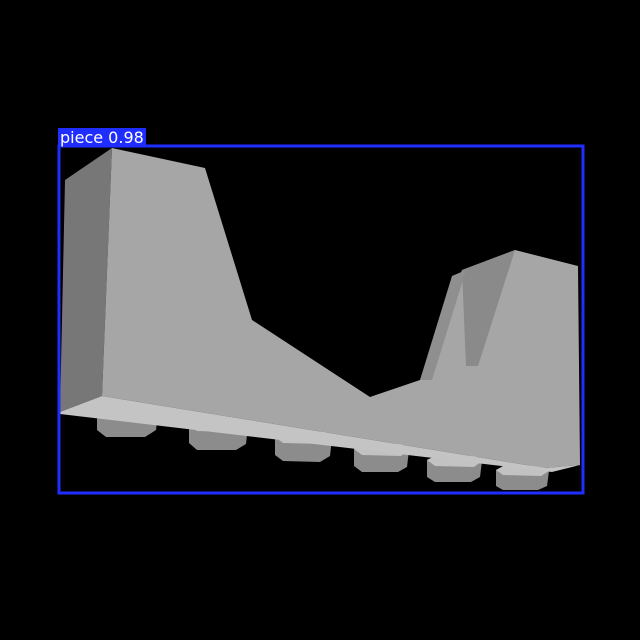 The width and height of the screenshot is (640, 640). I want to click on detection-label: piece 0.98, so click(102, 137).